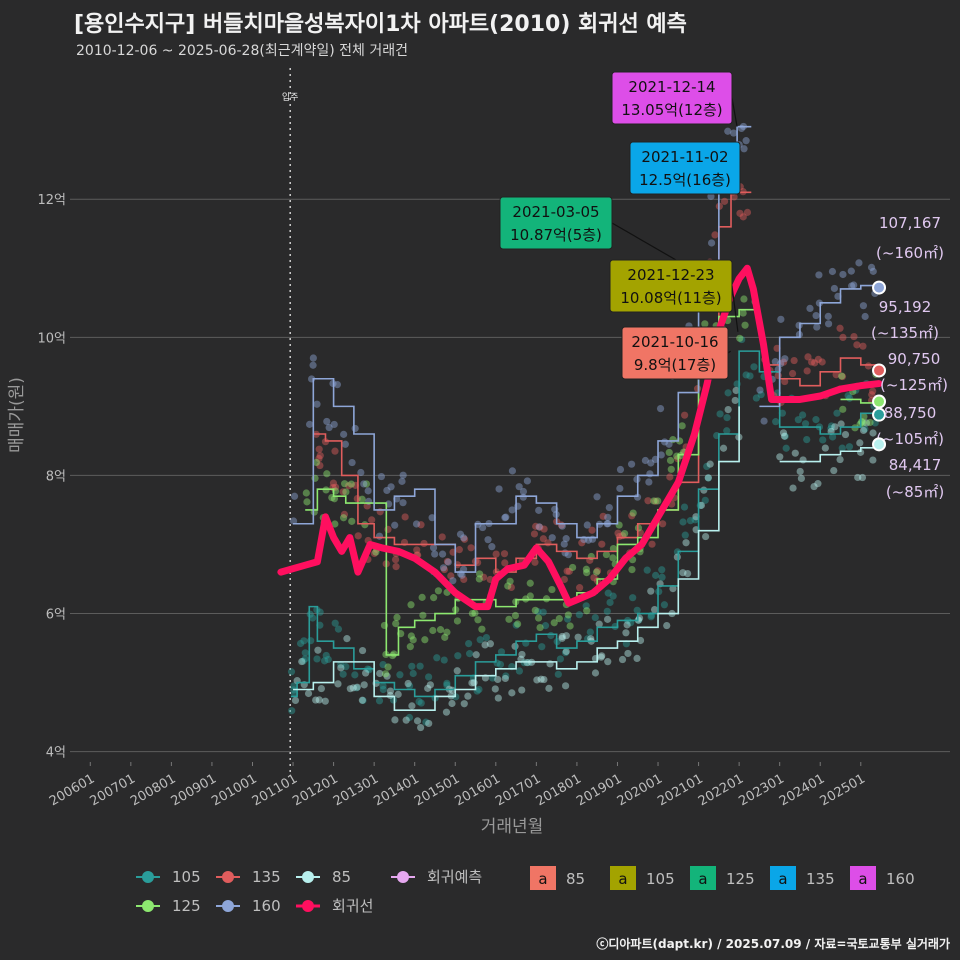  Describe the element at coordinates (670, 298) in the screenshot. I see `callout-value: 10.08억(11층)` at that location.